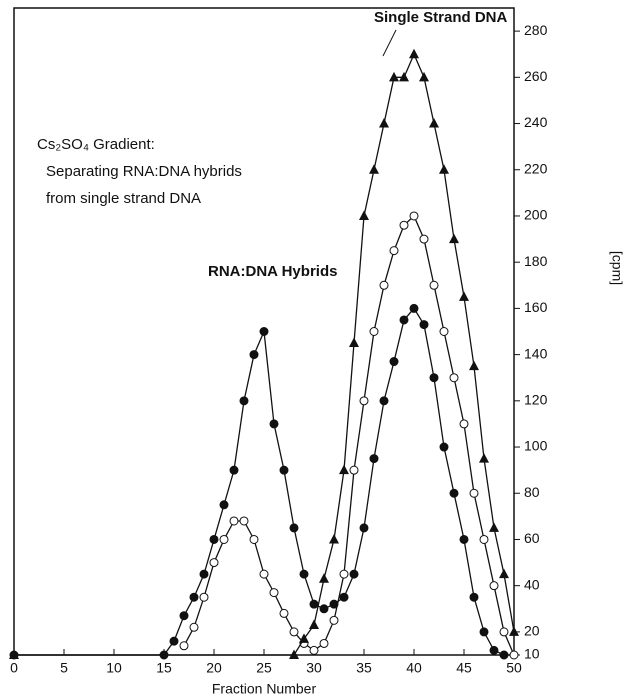 The width and height of the screenshot is (637, 700). Describe the element at coordinates (64, 668) in the screenshot. I see `x-tick-label: 5` at that location.